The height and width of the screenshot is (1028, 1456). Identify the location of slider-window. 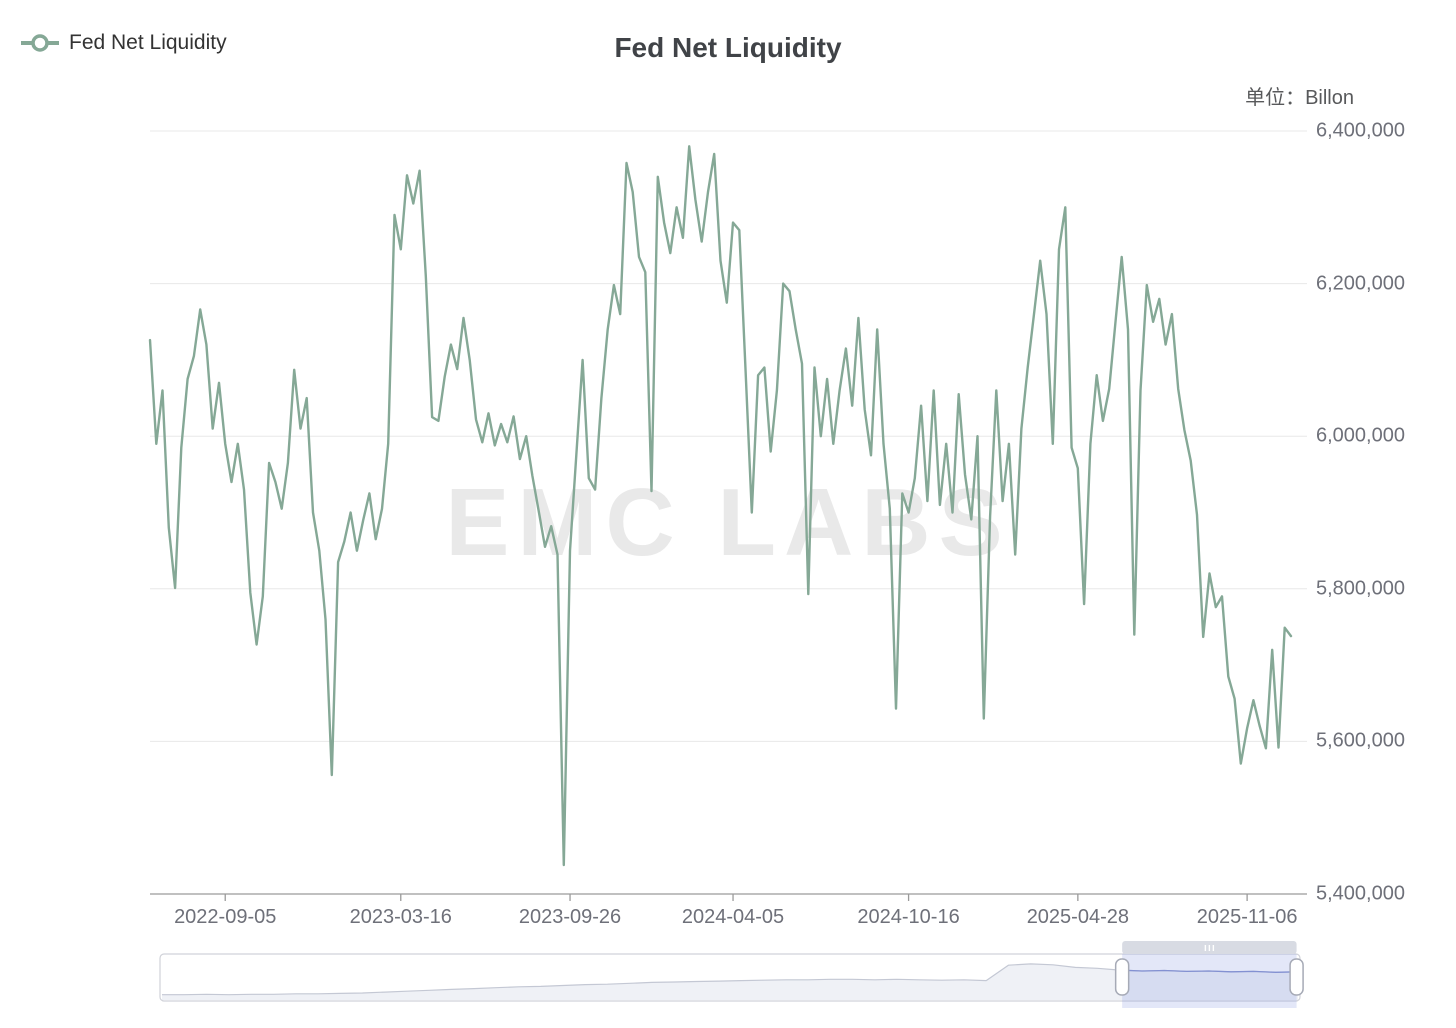
(1209, 981).